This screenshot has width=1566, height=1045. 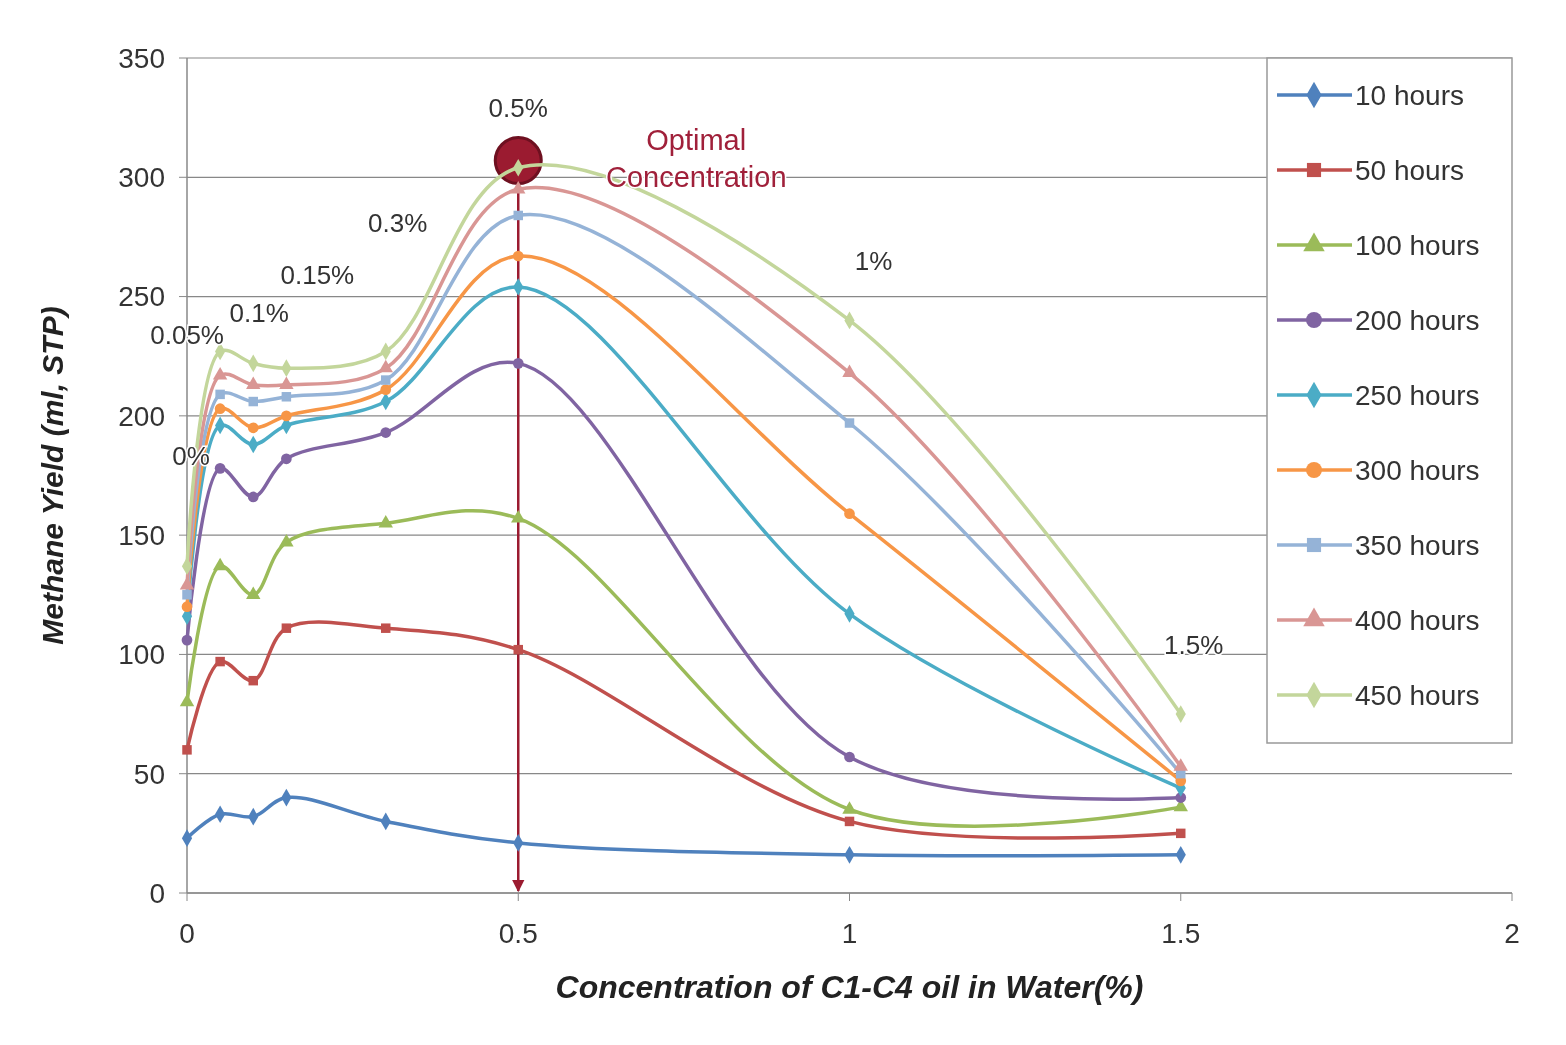 I want to click on y-tick-label: 250, so click(x=141, y=297).